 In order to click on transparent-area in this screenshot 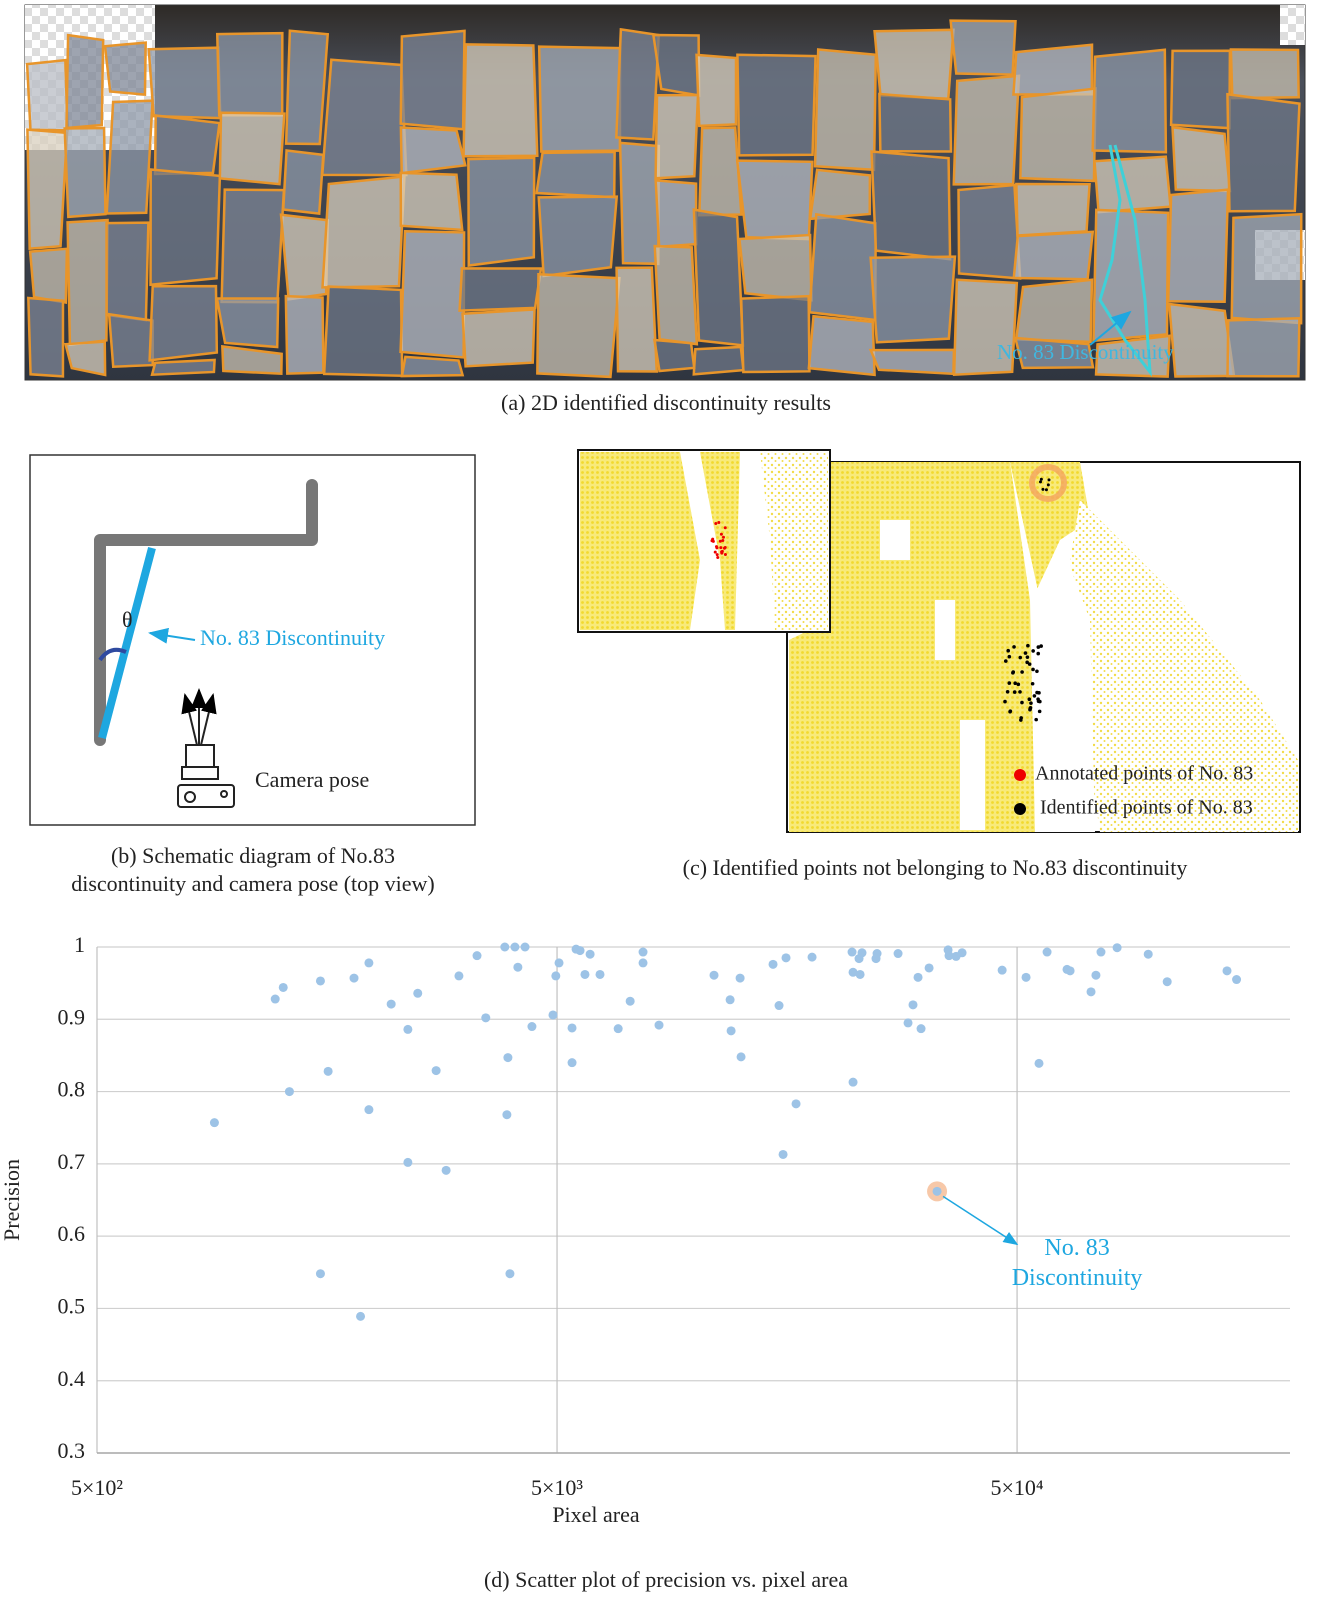, I will do `click(1292, 25)`.